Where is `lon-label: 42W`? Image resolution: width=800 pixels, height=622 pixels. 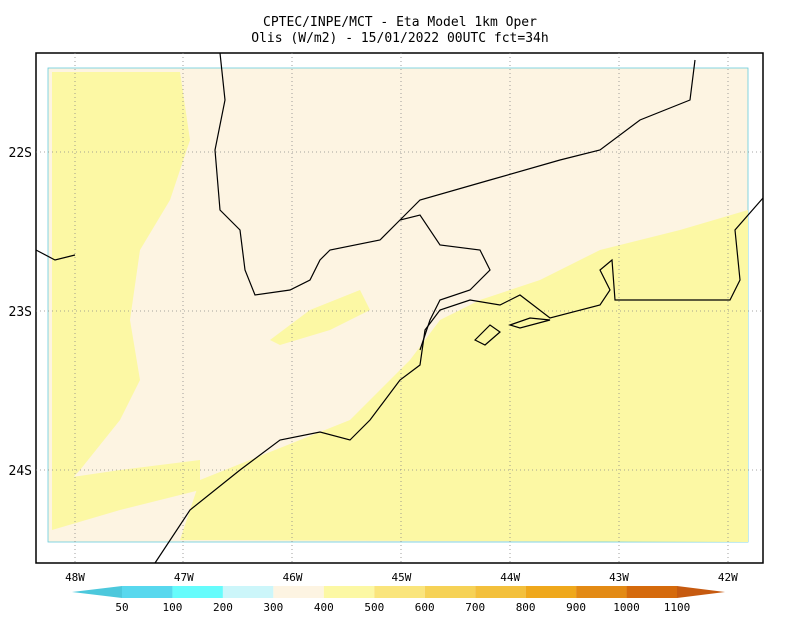
lon-label: 42W is located at coordinates (728, 577).